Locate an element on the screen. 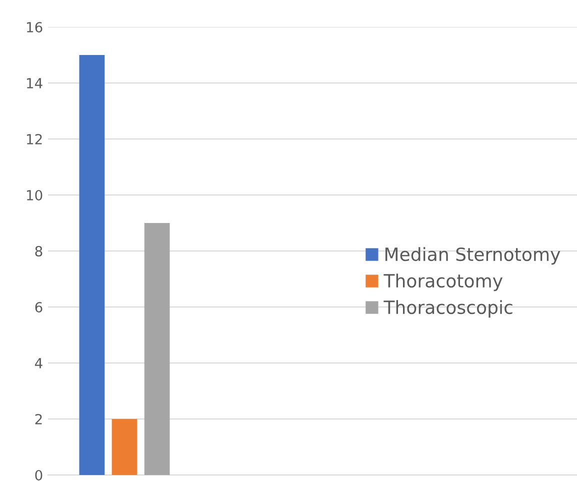 The height and width of the screenshot is (481, 577). y-tick-label: 4 is located at coordinates (38, 363).